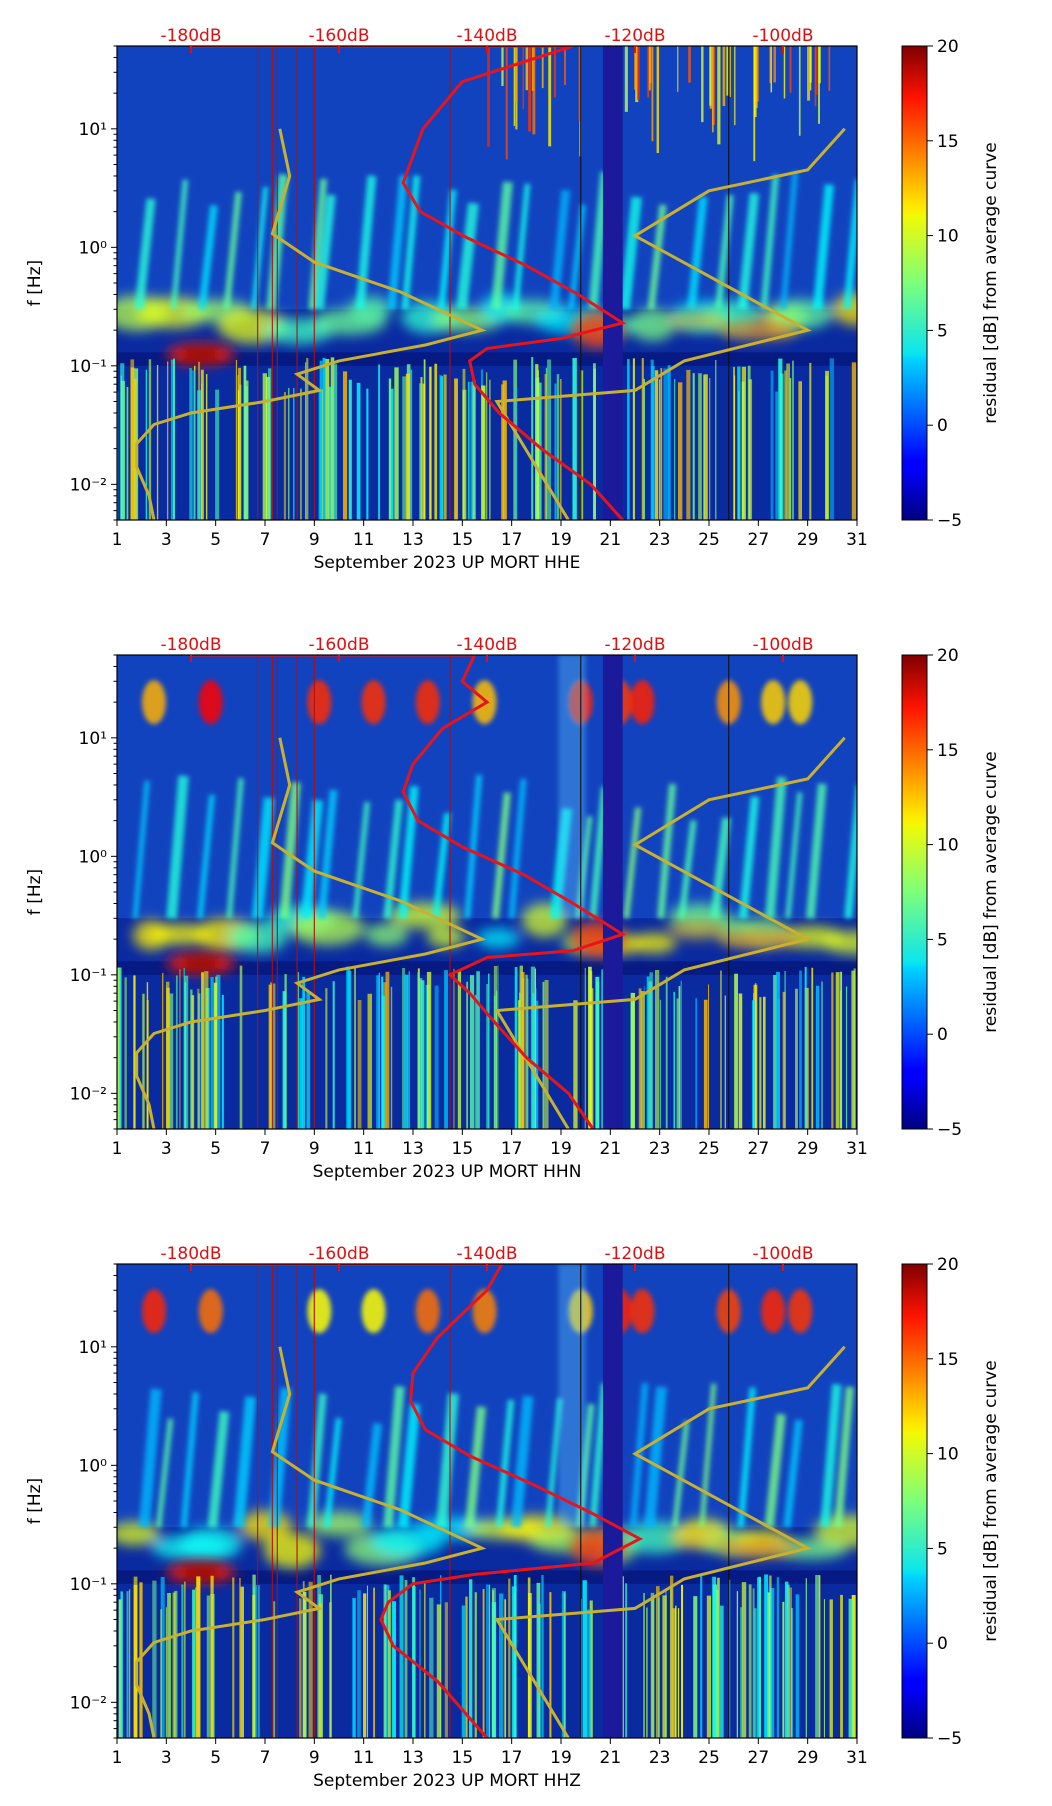  Describe the element at coordinates (314, 540) in the screenshot. I see `x-tick-label: 9` at that location.